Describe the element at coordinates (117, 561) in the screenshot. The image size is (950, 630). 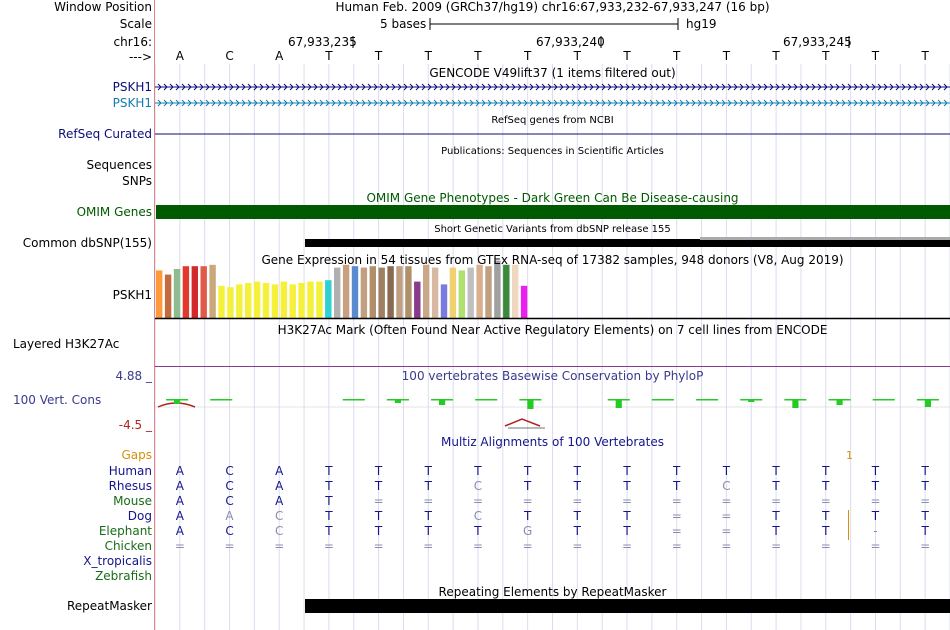
I see `species-label: X_tropicalis` at that location.